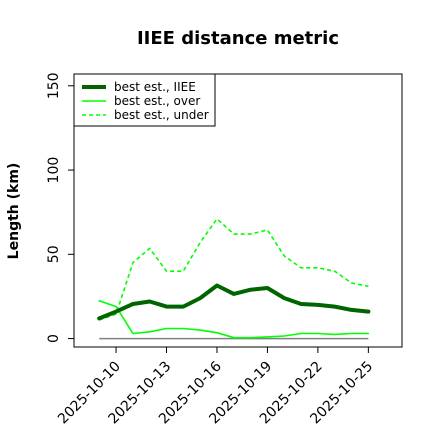  Describe the element at coordinates (54, 85) in the screenshot. I see `y-tick-label: 150` at that location.